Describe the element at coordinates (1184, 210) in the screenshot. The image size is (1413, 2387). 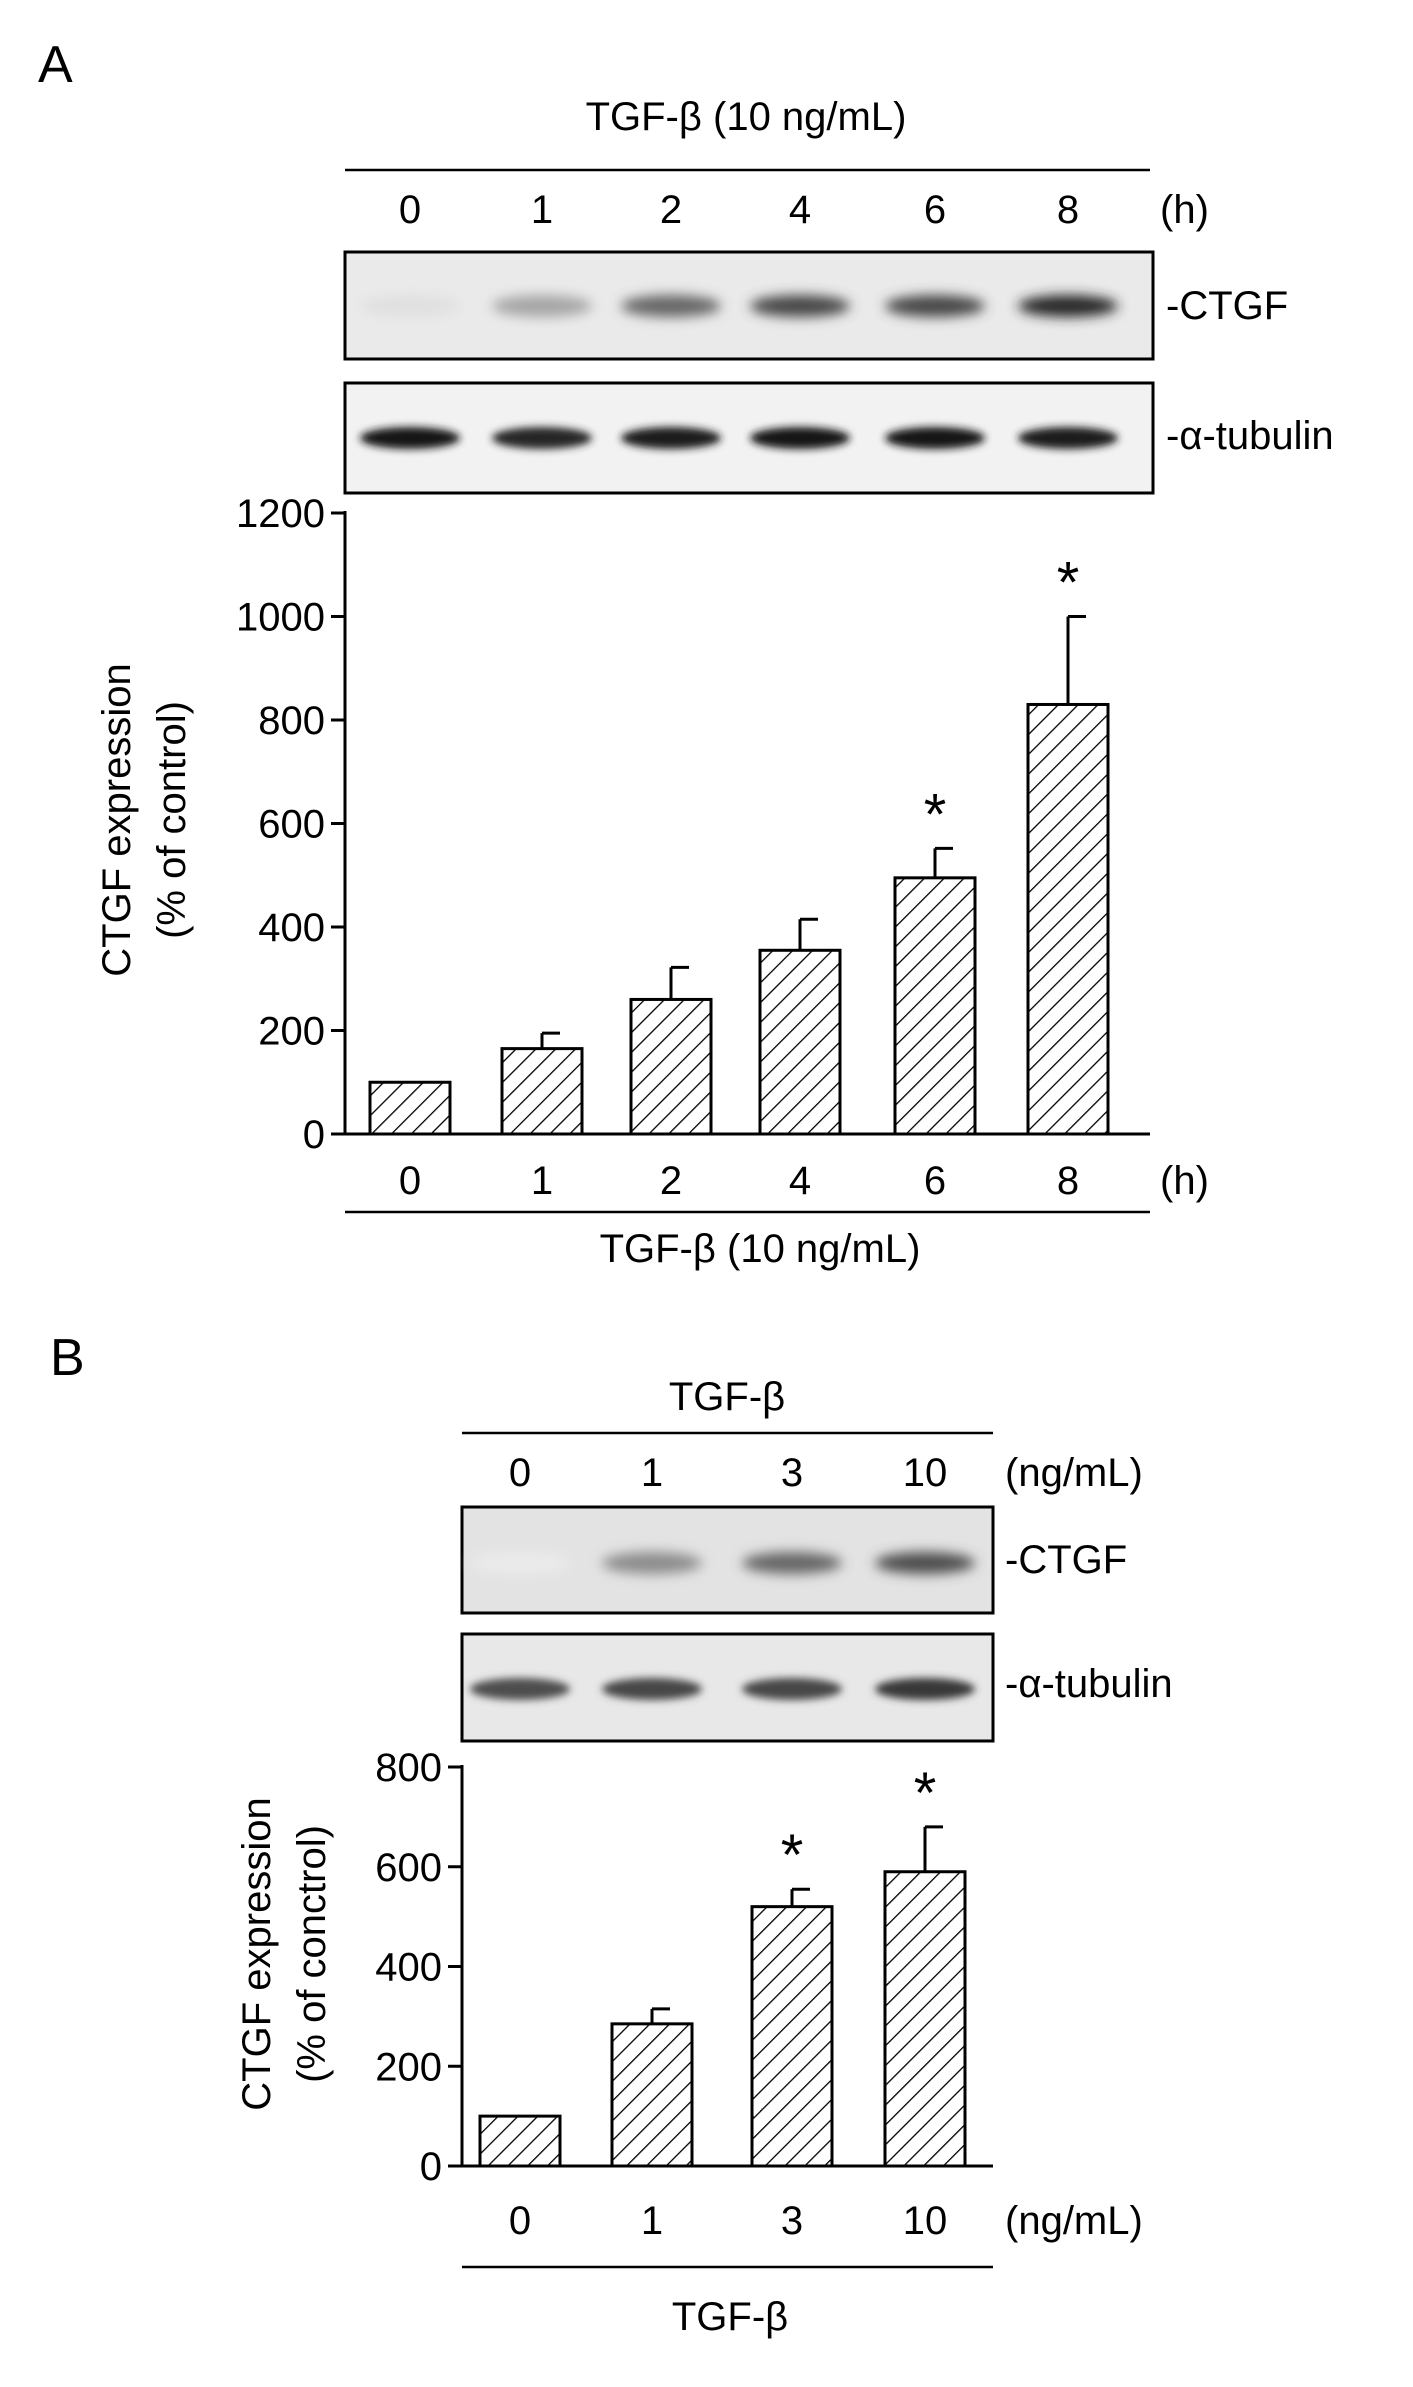
I see `panel-a-lane-unit: (h)` at that location.